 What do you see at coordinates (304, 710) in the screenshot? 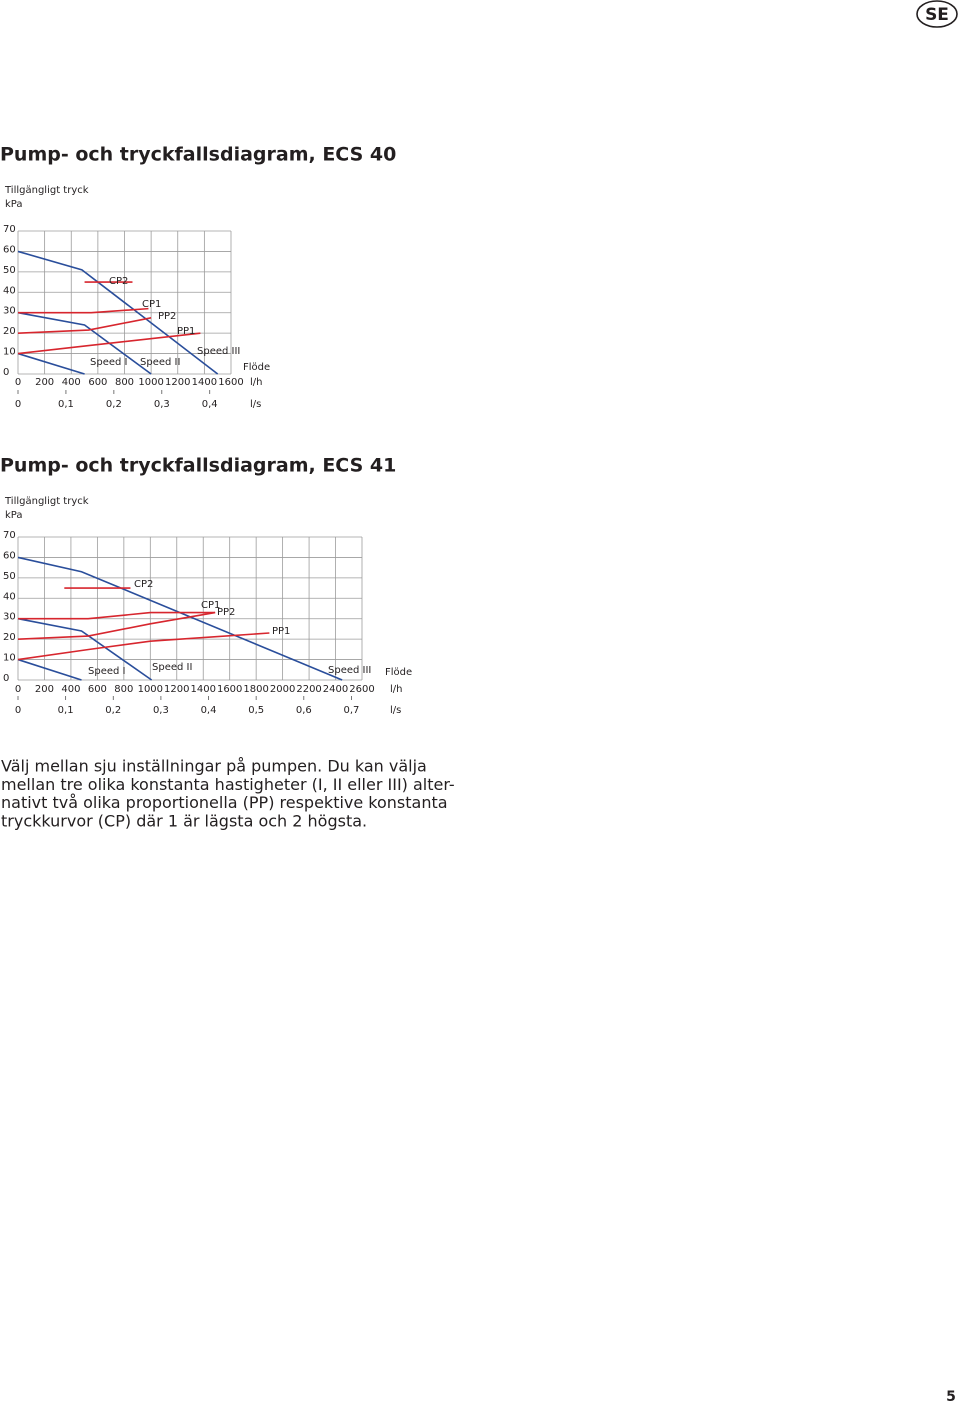
I see `x2-tick-label: 0,6` at bounding box center [304, 710].